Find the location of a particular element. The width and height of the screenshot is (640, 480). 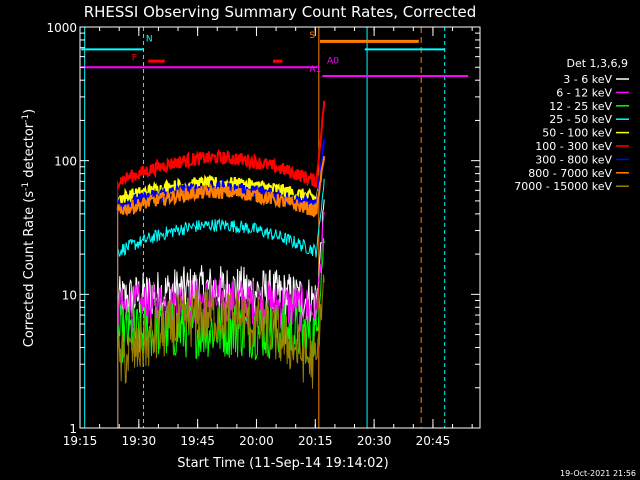

legend-label: 12 - 25 keV is located at coordinates (580, 106).